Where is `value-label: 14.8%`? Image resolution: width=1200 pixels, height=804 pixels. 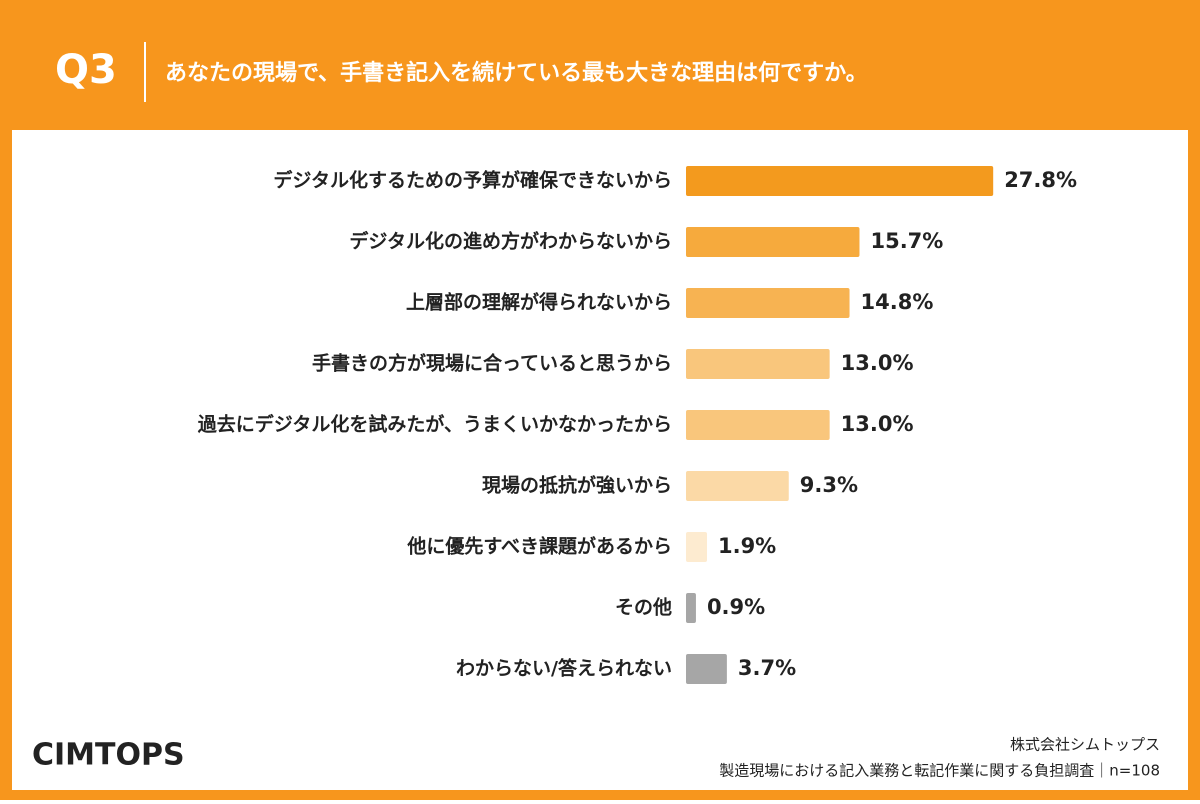 value-label: 14.8% is located at coordinates (897, 302).